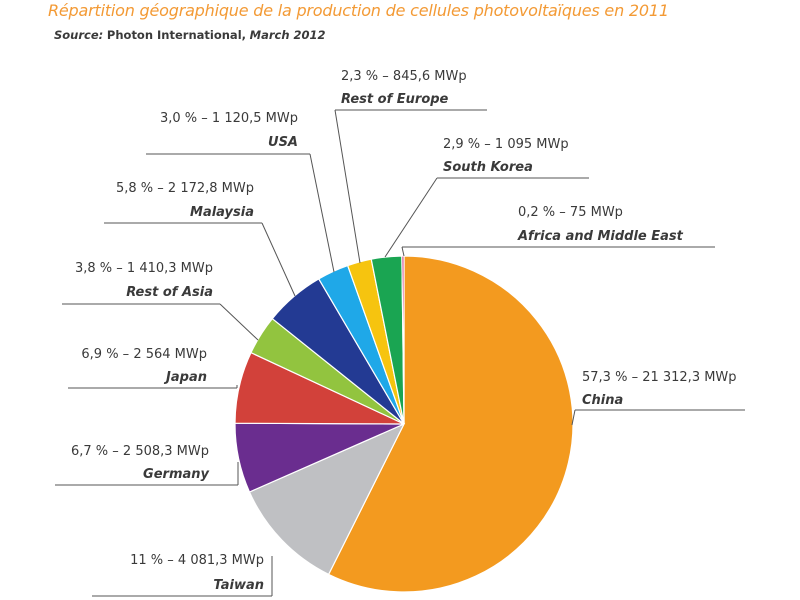  Describe the element at coordinates (239, 322) in the screenshot. I see `leader-line-rest-of-asia` at that location.